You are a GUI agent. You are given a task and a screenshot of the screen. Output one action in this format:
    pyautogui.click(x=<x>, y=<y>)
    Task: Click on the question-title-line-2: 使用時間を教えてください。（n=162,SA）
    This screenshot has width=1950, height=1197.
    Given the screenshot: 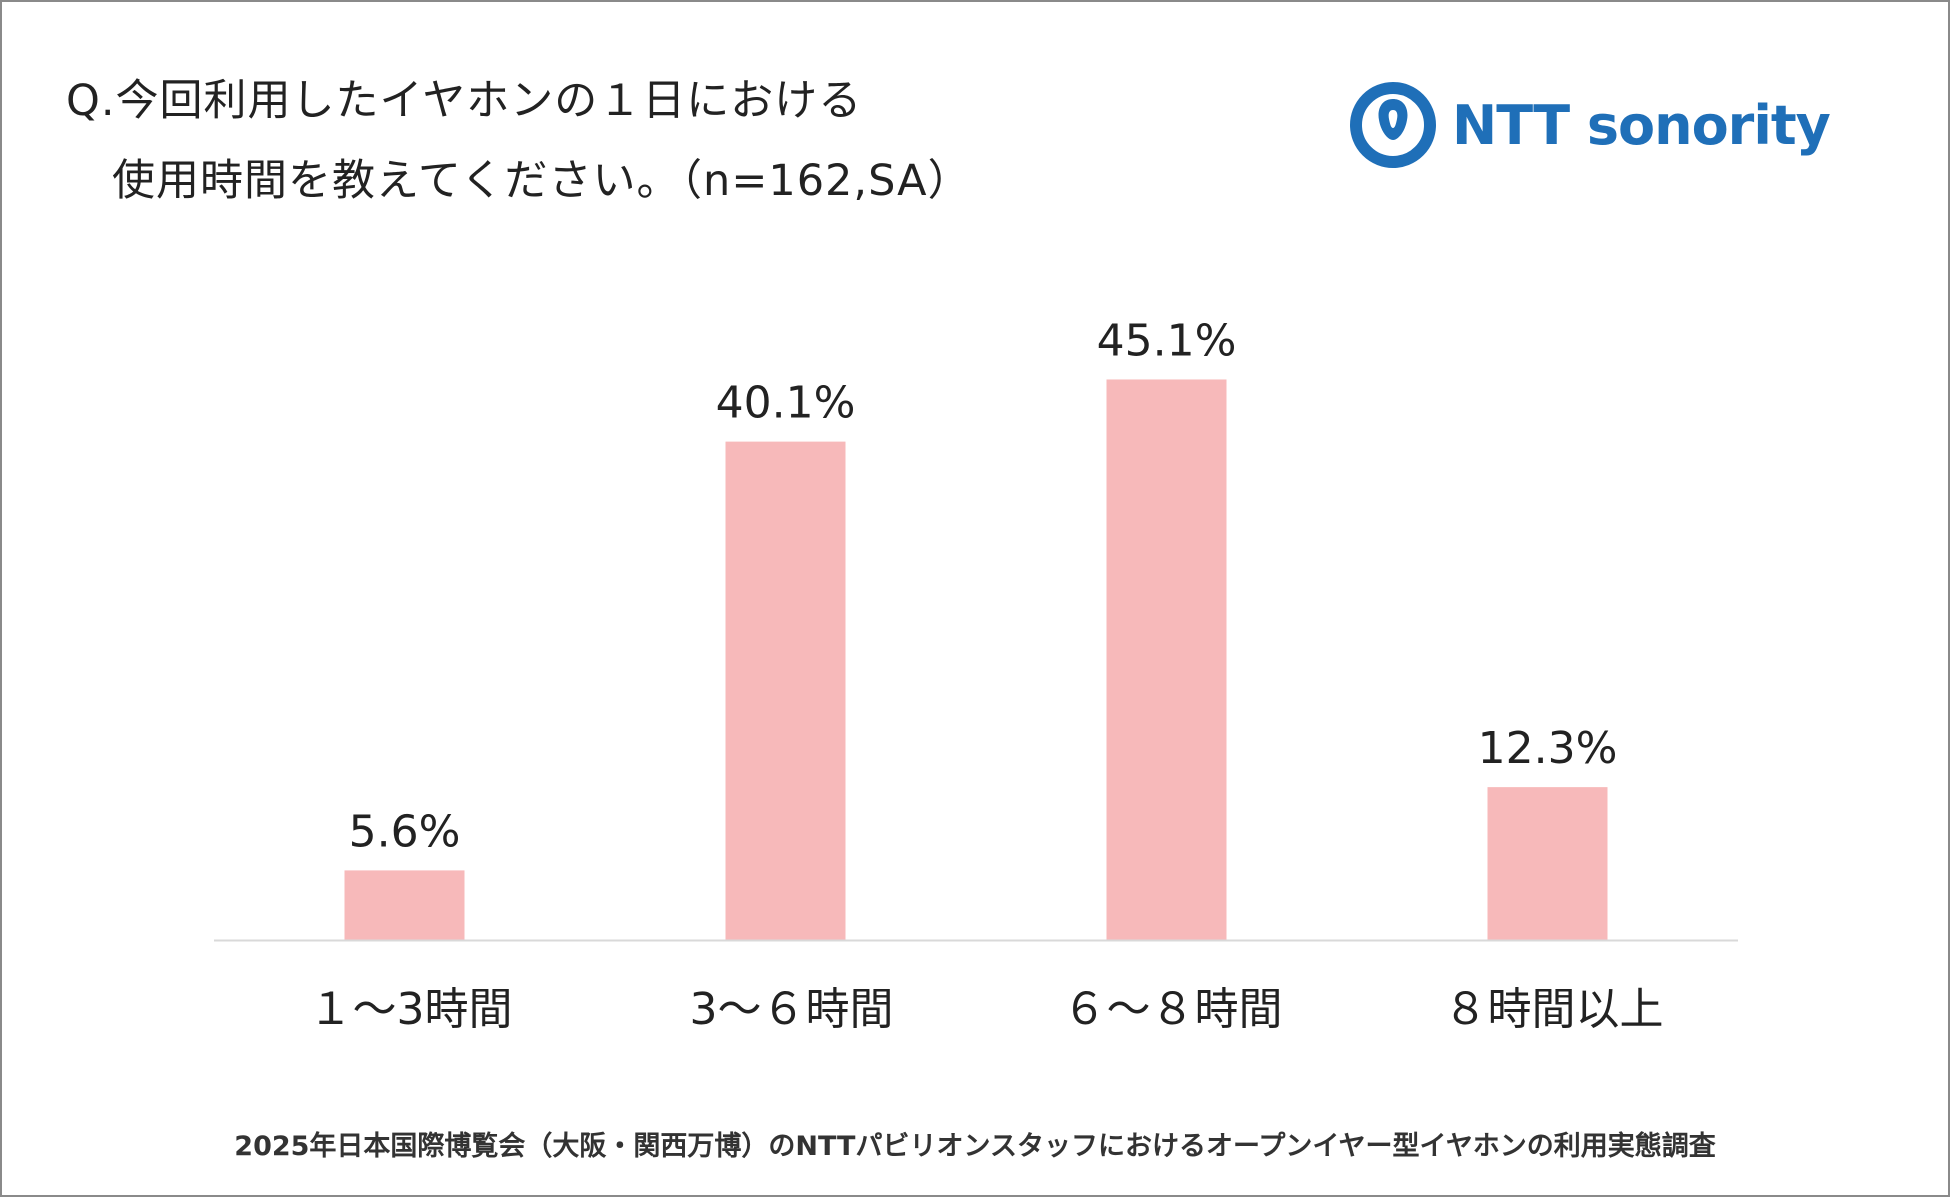 What is the action you would take?
    pyautogui.click(x=542, y=181)
    